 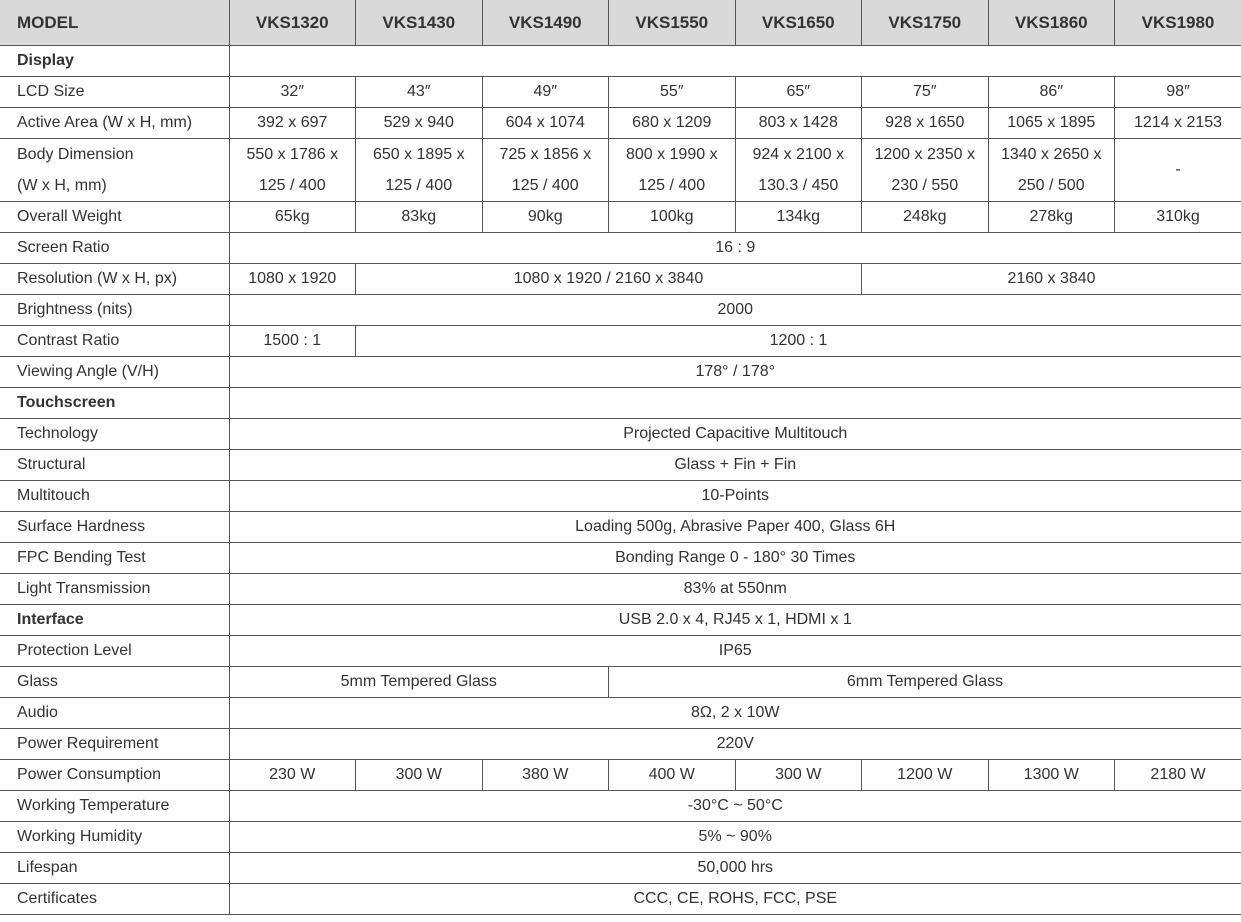 I want to click on value-cell: CCC, CE, ROHS, FCC, PSE, so click(x=734, y=899).